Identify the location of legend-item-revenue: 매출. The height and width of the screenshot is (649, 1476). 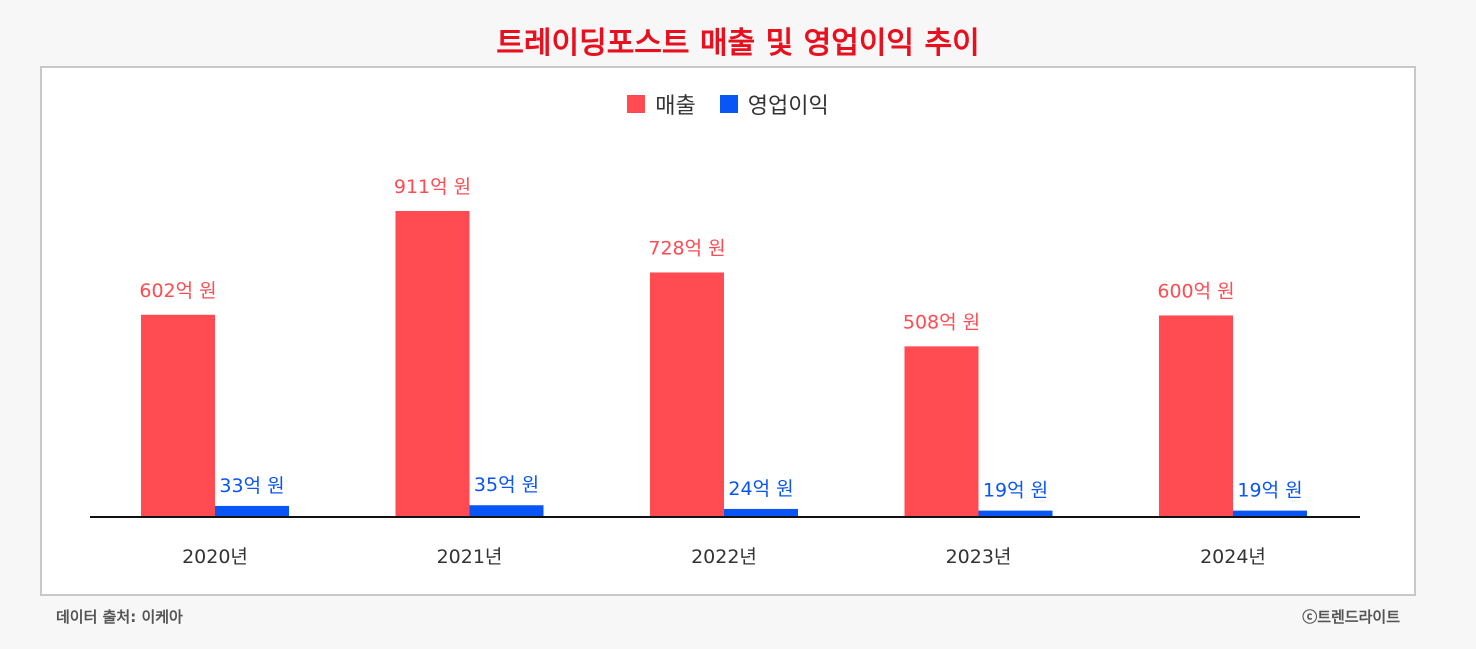
(661, 104).